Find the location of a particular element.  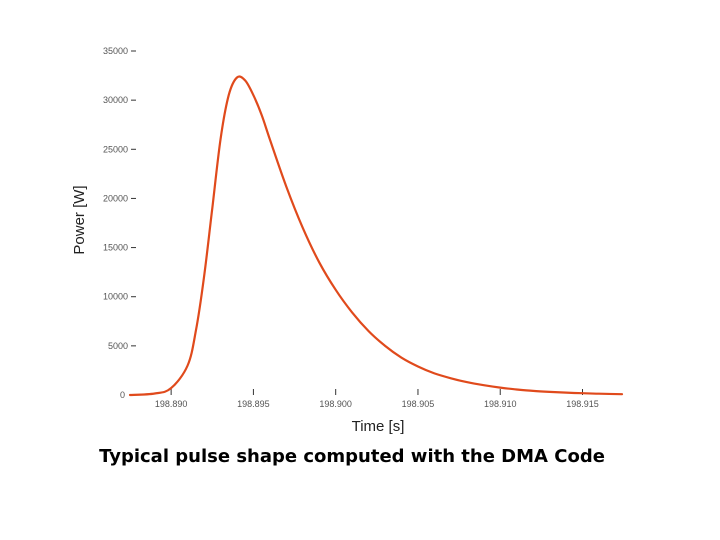

x-tick-label: 198.900 is located at coordinates (335, 404).